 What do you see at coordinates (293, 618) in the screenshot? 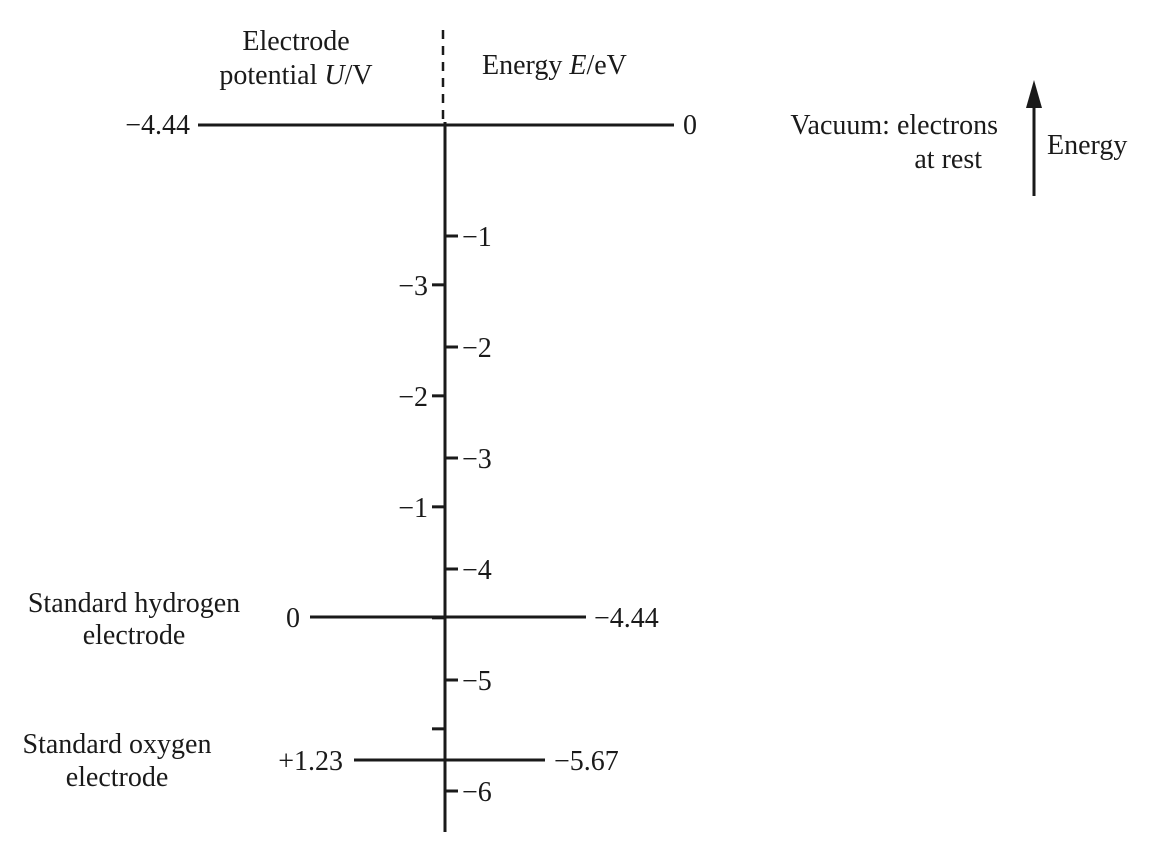
I see `she-potential-label: 0` at bounding box center [293, 618].